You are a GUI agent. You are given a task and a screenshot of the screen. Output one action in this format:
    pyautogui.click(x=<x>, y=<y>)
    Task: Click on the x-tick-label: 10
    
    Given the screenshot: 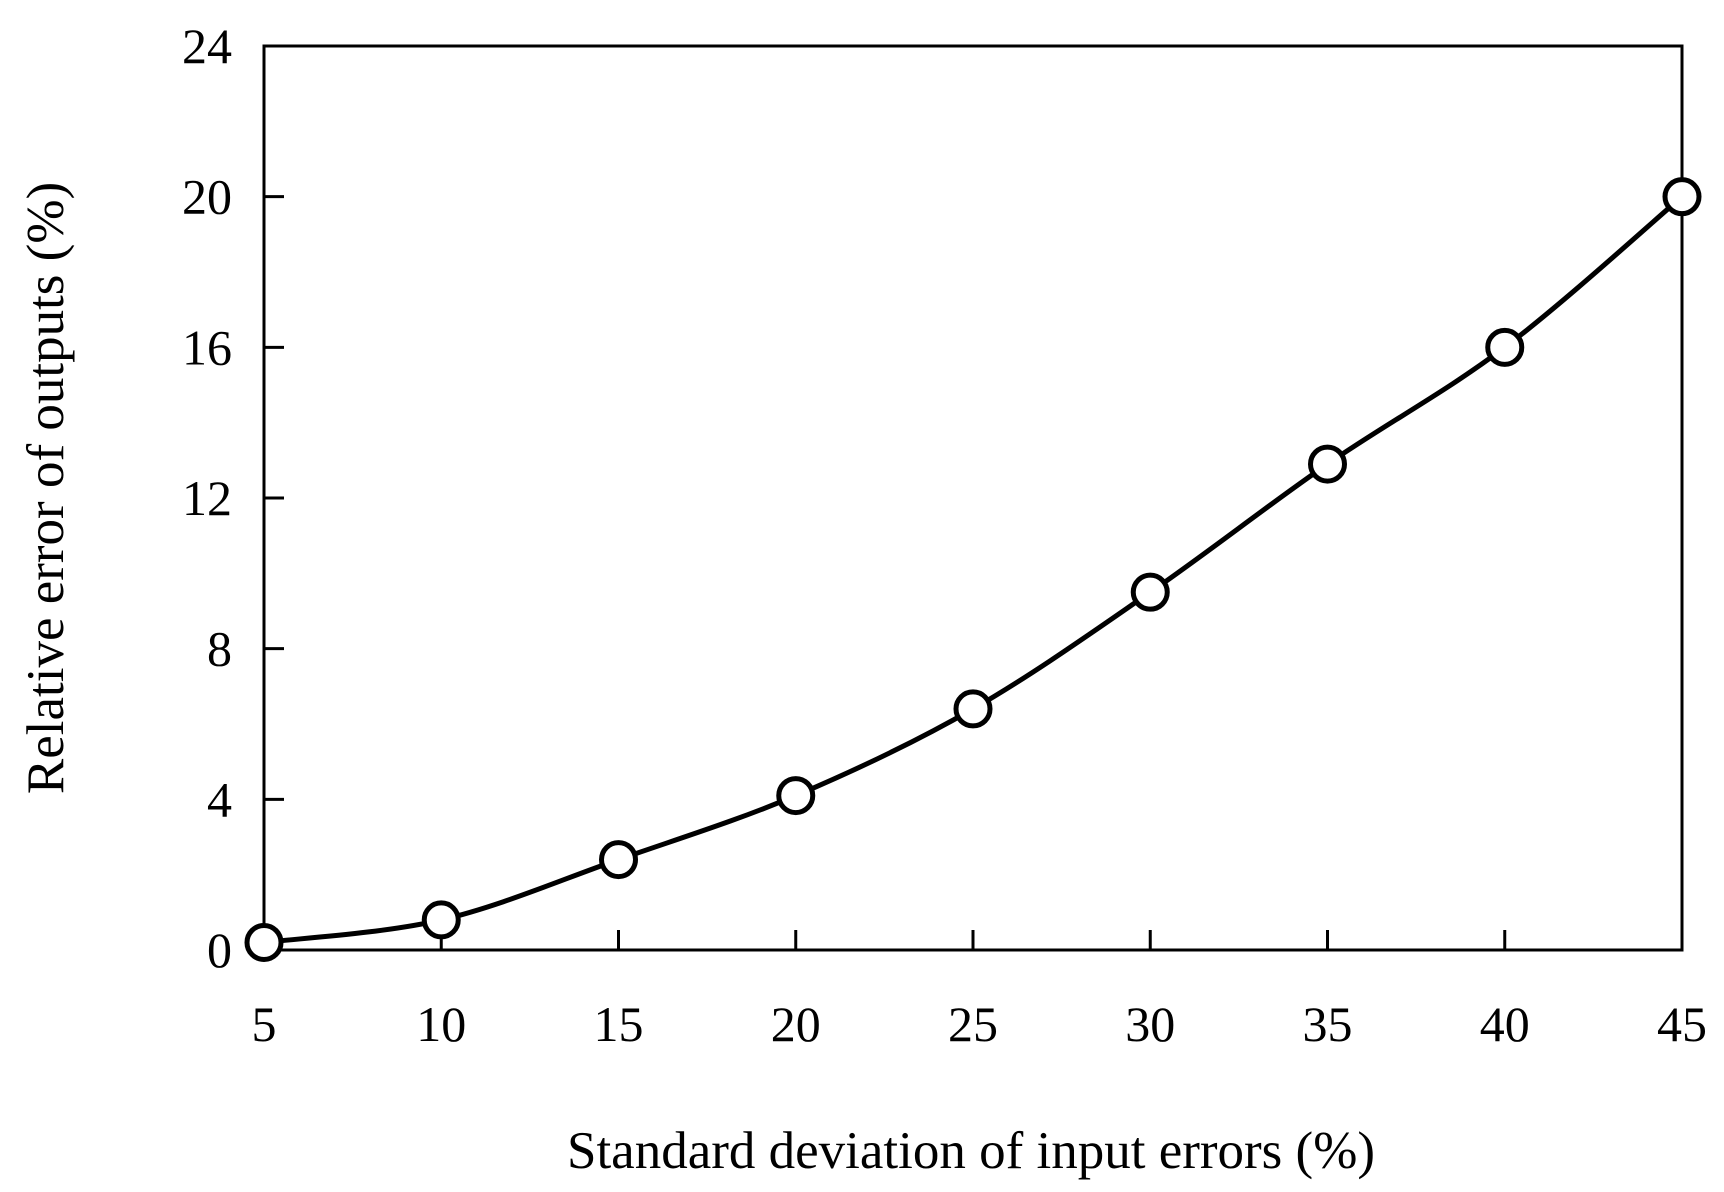 What is the action you would take?
    pyautogui.click(x=441, y=1024)
    